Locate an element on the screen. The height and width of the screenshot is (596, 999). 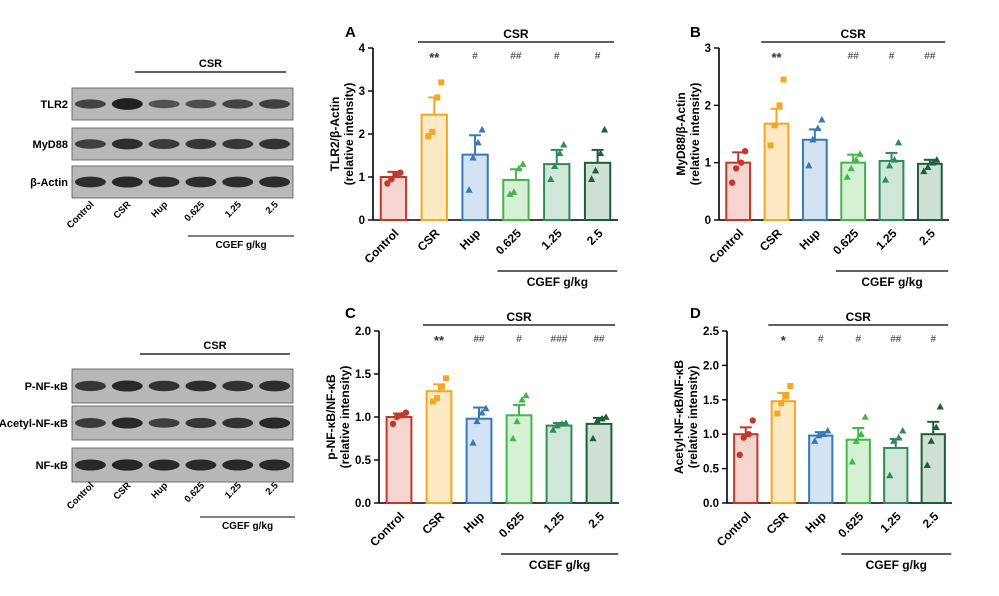
y-tick-label: 2 is located at coordinates (708, 106).